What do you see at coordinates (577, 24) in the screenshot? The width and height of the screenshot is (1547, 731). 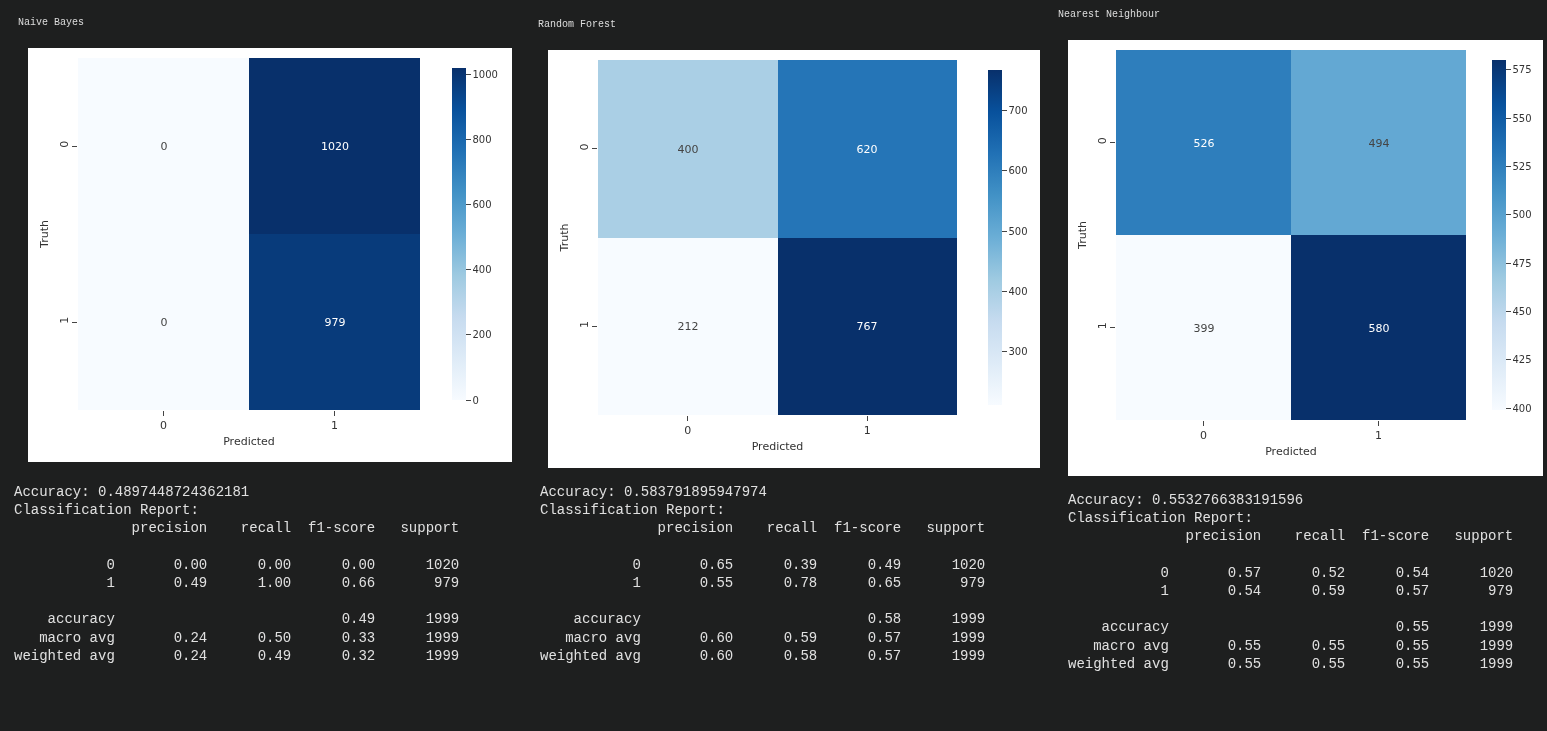 I see `chart-title: Random Forest` at bounding box center [577, 24].